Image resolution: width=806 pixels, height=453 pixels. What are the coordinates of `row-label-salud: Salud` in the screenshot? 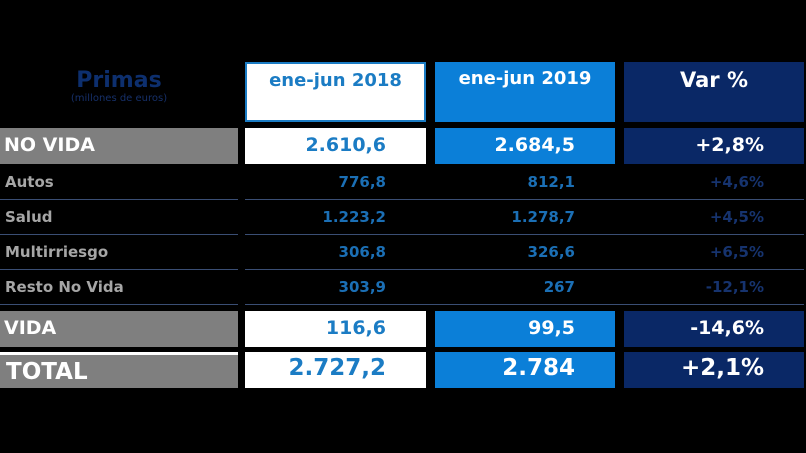 It's located at (29, 217).